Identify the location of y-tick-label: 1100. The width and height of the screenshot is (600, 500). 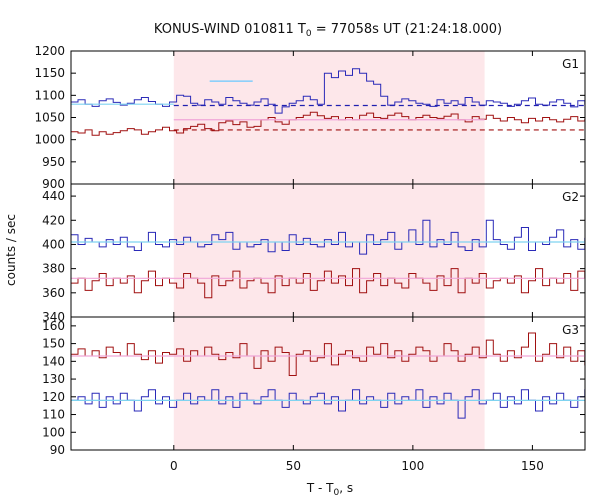
(49, 95).